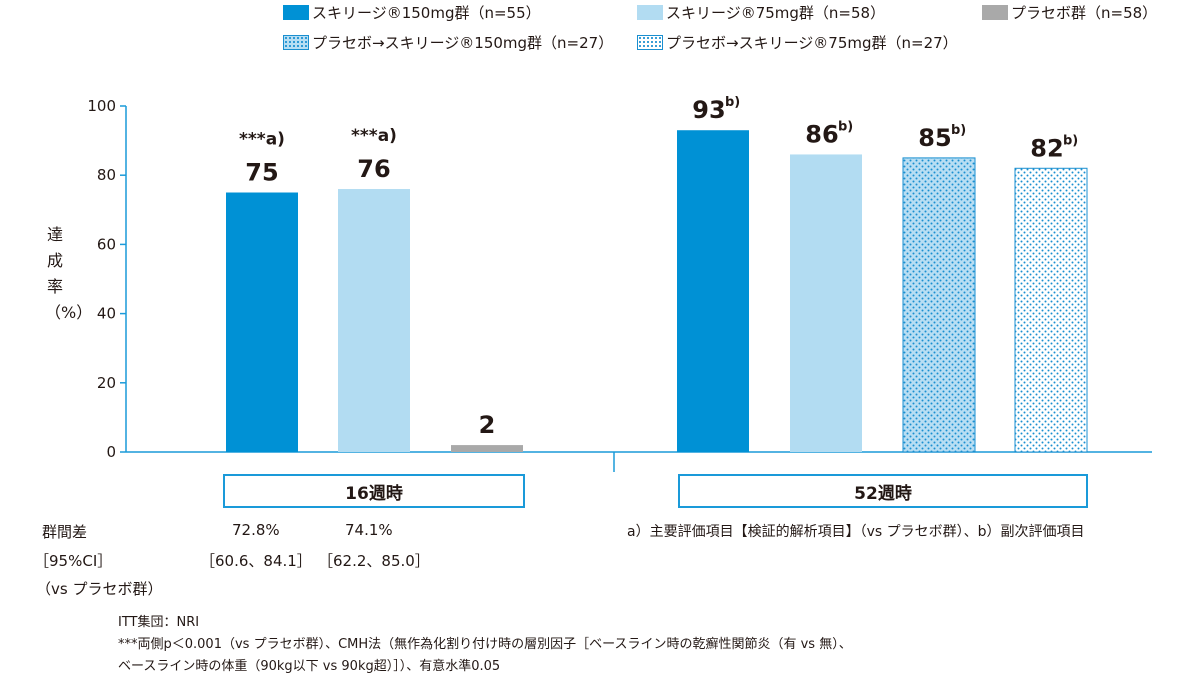  I want to click on legend-label: スキリージ®75mg群（n=58）, so click(776, 13).